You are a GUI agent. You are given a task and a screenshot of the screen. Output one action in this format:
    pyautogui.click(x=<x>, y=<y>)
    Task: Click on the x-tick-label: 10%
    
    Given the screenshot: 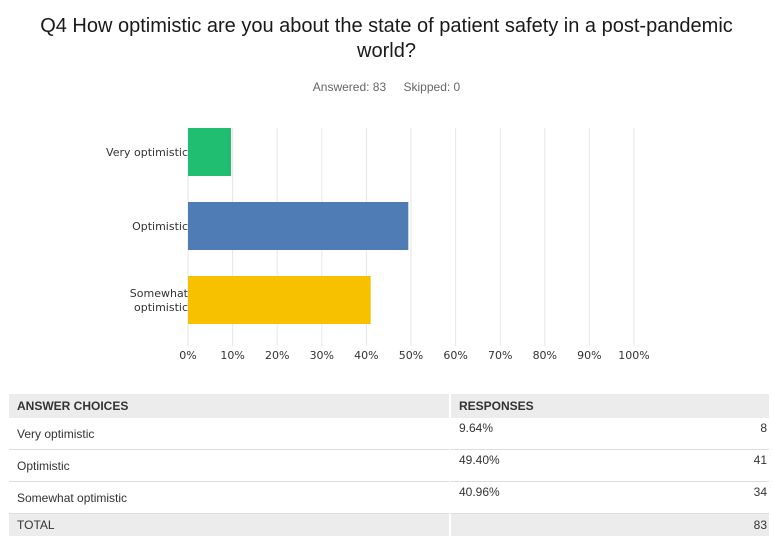 What is the action you would take?
    pyautogui.click(x=232, y=355)
    